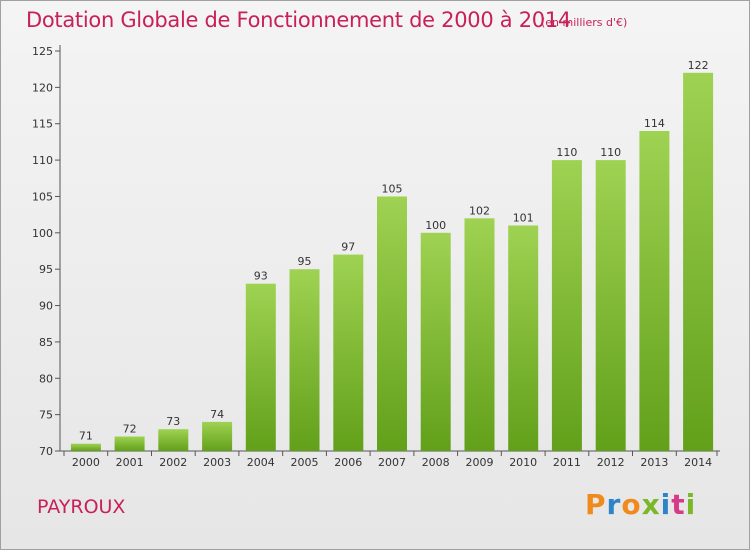 The width and height of the screenshot is (750, 550). What do you see at coordinates (42, 233) in the screenshot?
I see `y-tick-label: 100` at bounding box center [42, 233].